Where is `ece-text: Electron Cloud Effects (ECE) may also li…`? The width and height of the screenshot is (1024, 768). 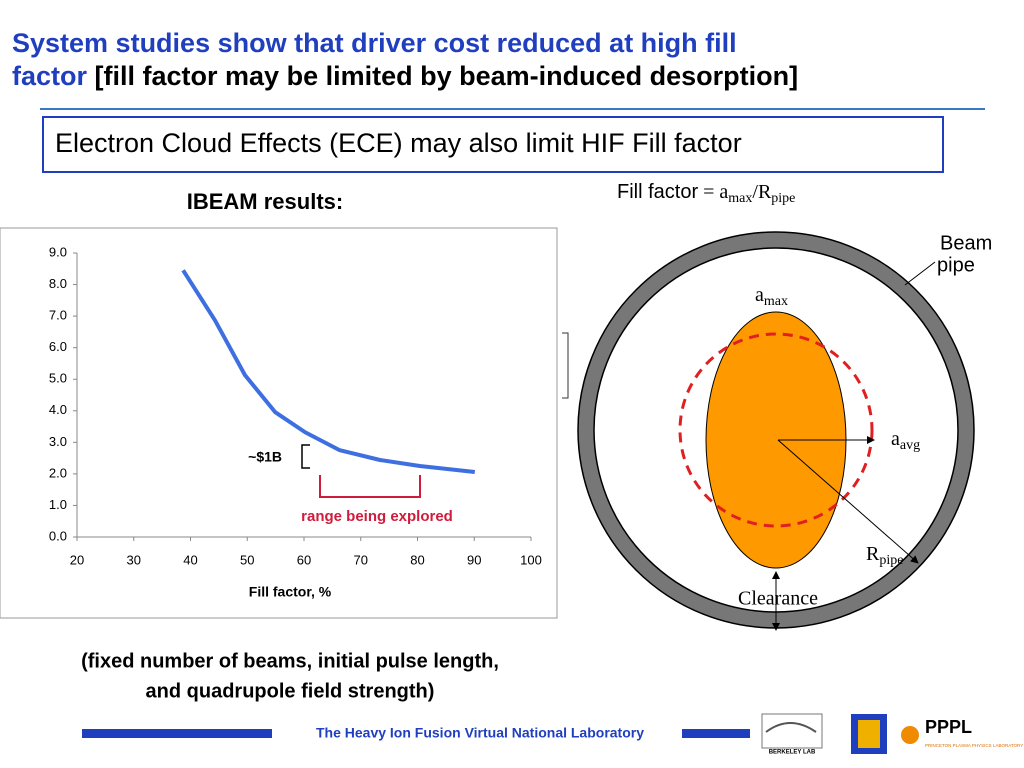 ece-text: Electron Cloud Effects (ECE) may also li… is located at coordinates (398, 143).